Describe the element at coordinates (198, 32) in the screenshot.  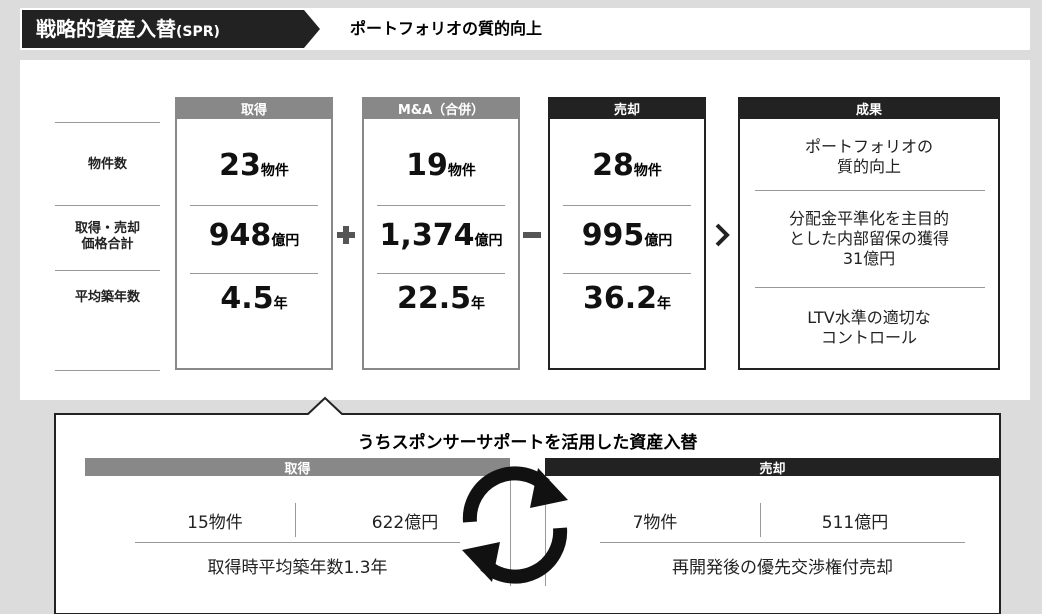
I see `tag-sub: (SPR)` at that location.